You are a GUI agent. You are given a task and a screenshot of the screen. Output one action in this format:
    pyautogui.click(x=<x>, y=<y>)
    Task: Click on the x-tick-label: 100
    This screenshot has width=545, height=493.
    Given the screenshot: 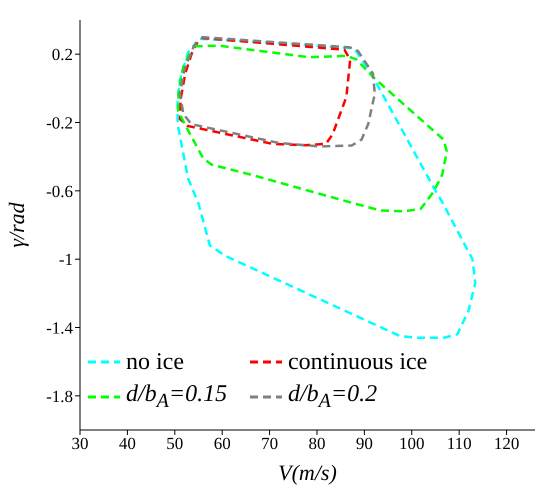 What is the action you would take?
    pyautogui.click(x=412, y=444)
    